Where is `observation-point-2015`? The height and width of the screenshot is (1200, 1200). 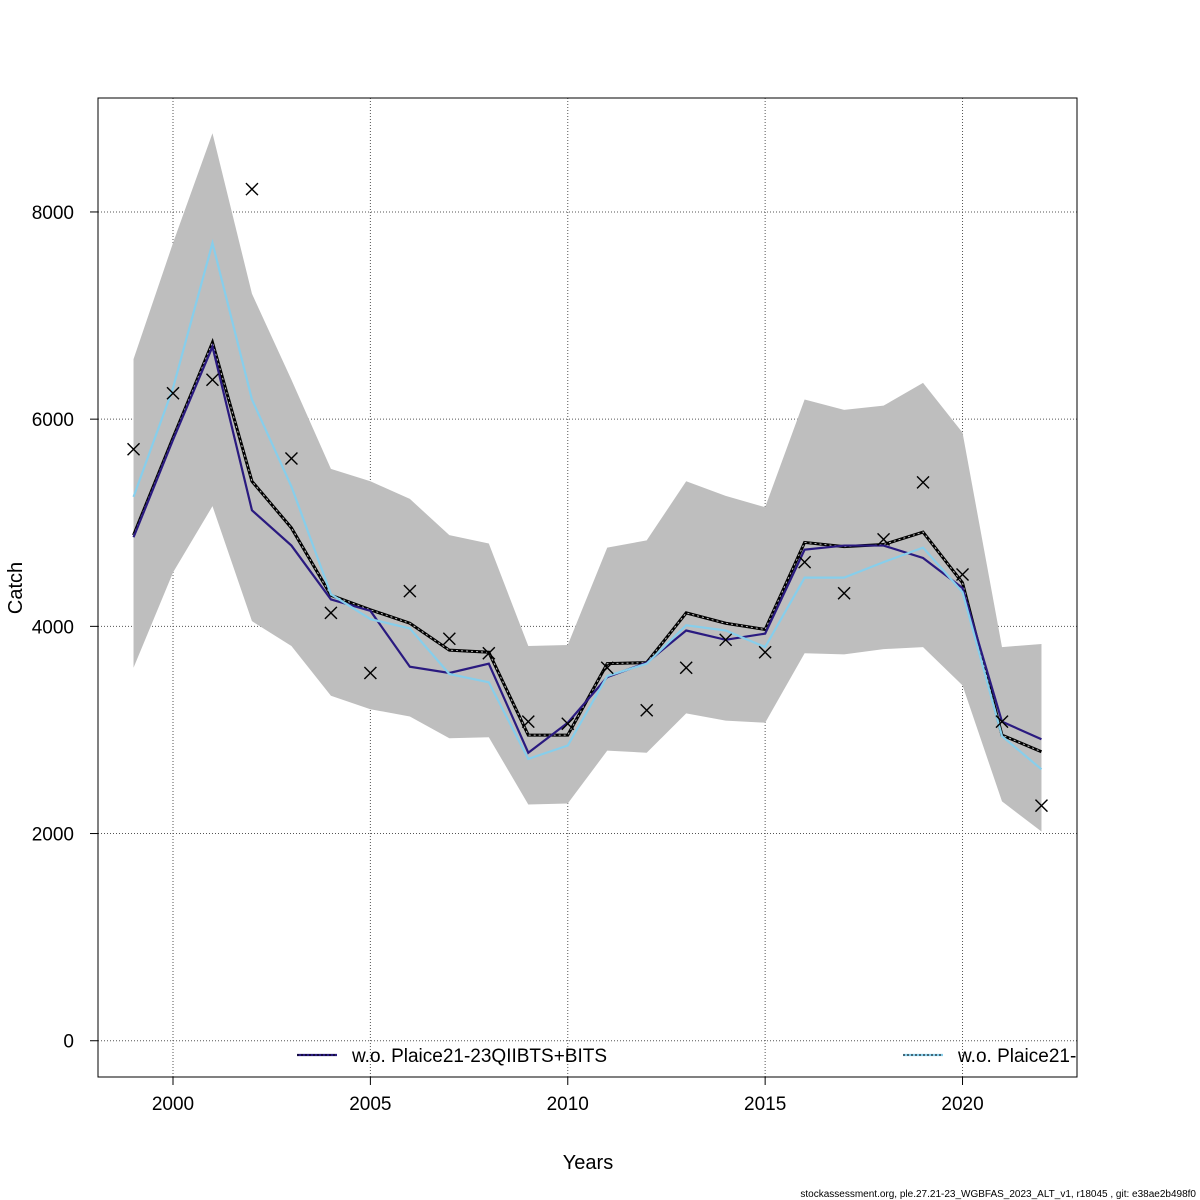 observation-point-2015 is located at coordinates (765, 652).